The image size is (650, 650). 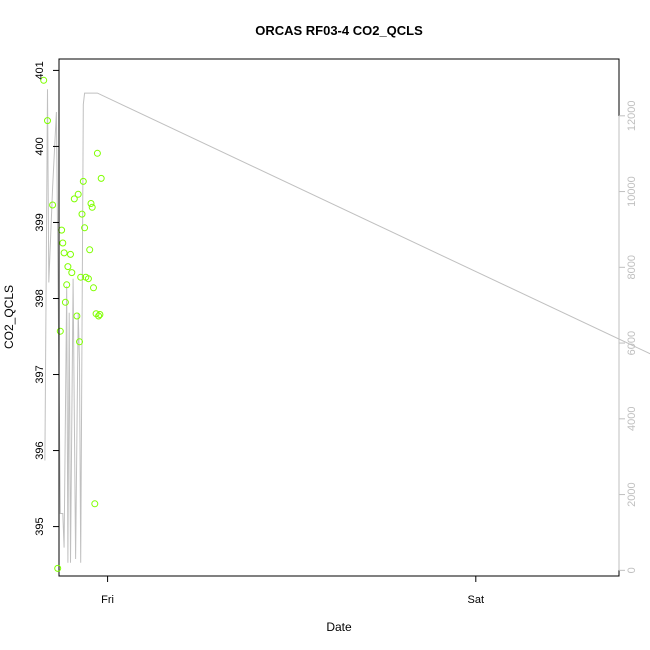 What do you see at coordinates (293, 590) in the screenshot?
I see `x-axis: Fri Sat` at bounding box center [293, 590].